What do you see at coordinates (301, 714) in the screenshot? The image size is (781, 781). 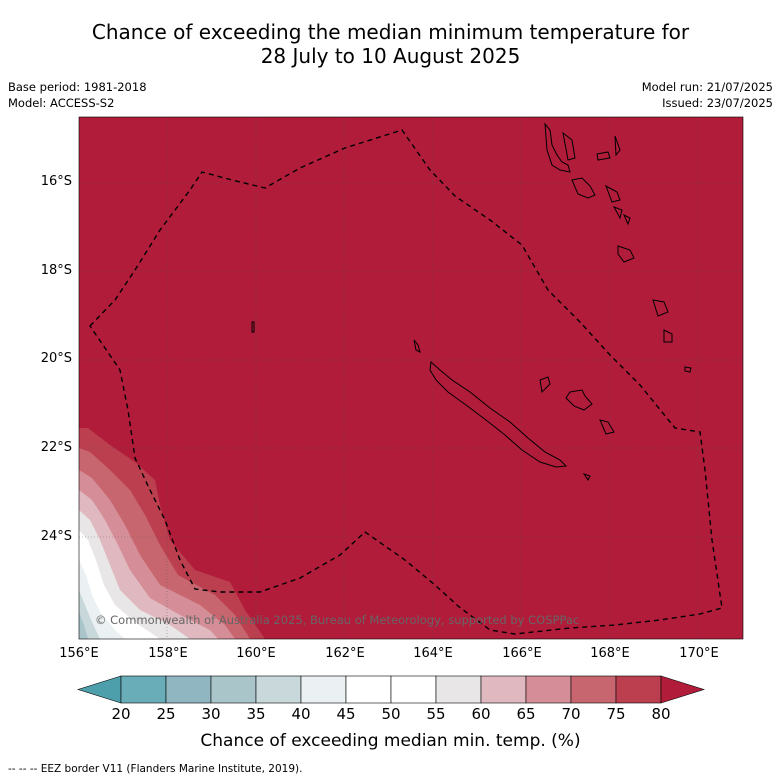 I see `colorbar-tick-label: 40` at bounding box center [301, 714].